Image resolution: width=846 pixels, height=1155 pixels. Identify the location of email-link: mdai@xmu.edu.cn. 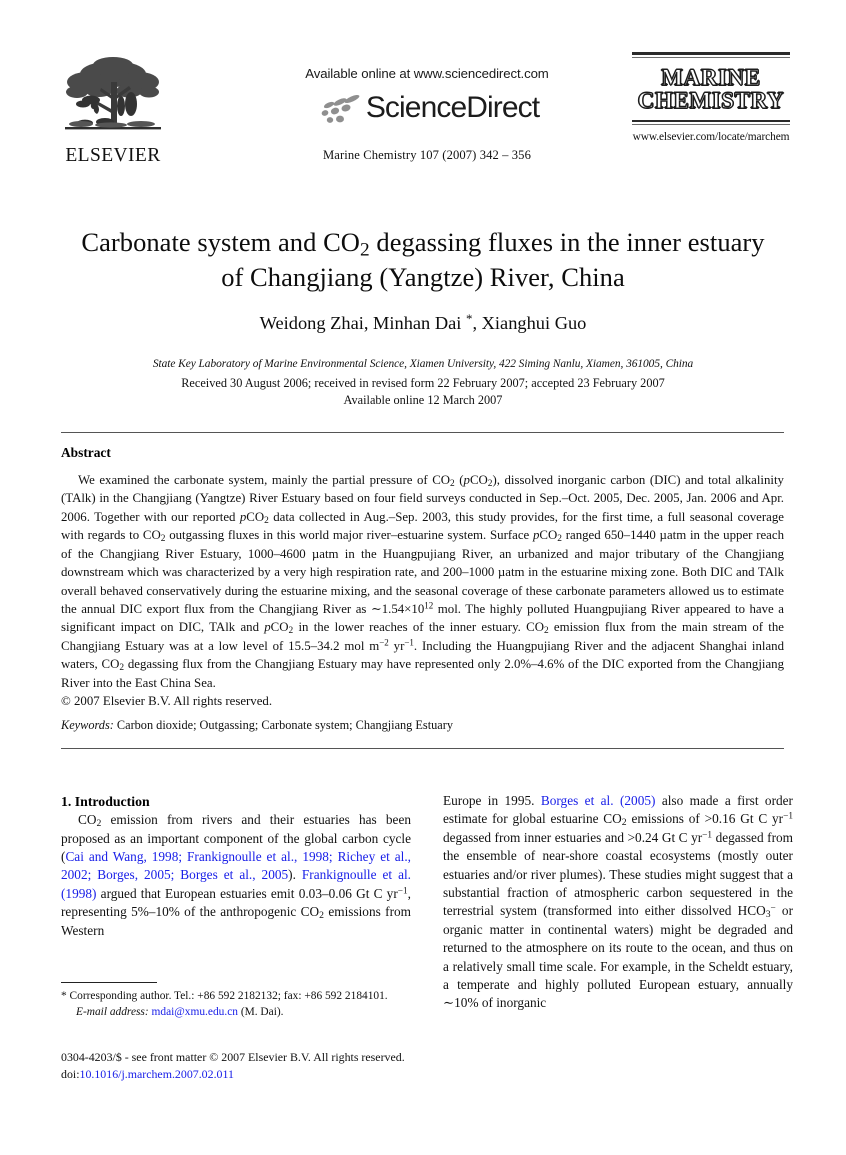
(194, 1012).